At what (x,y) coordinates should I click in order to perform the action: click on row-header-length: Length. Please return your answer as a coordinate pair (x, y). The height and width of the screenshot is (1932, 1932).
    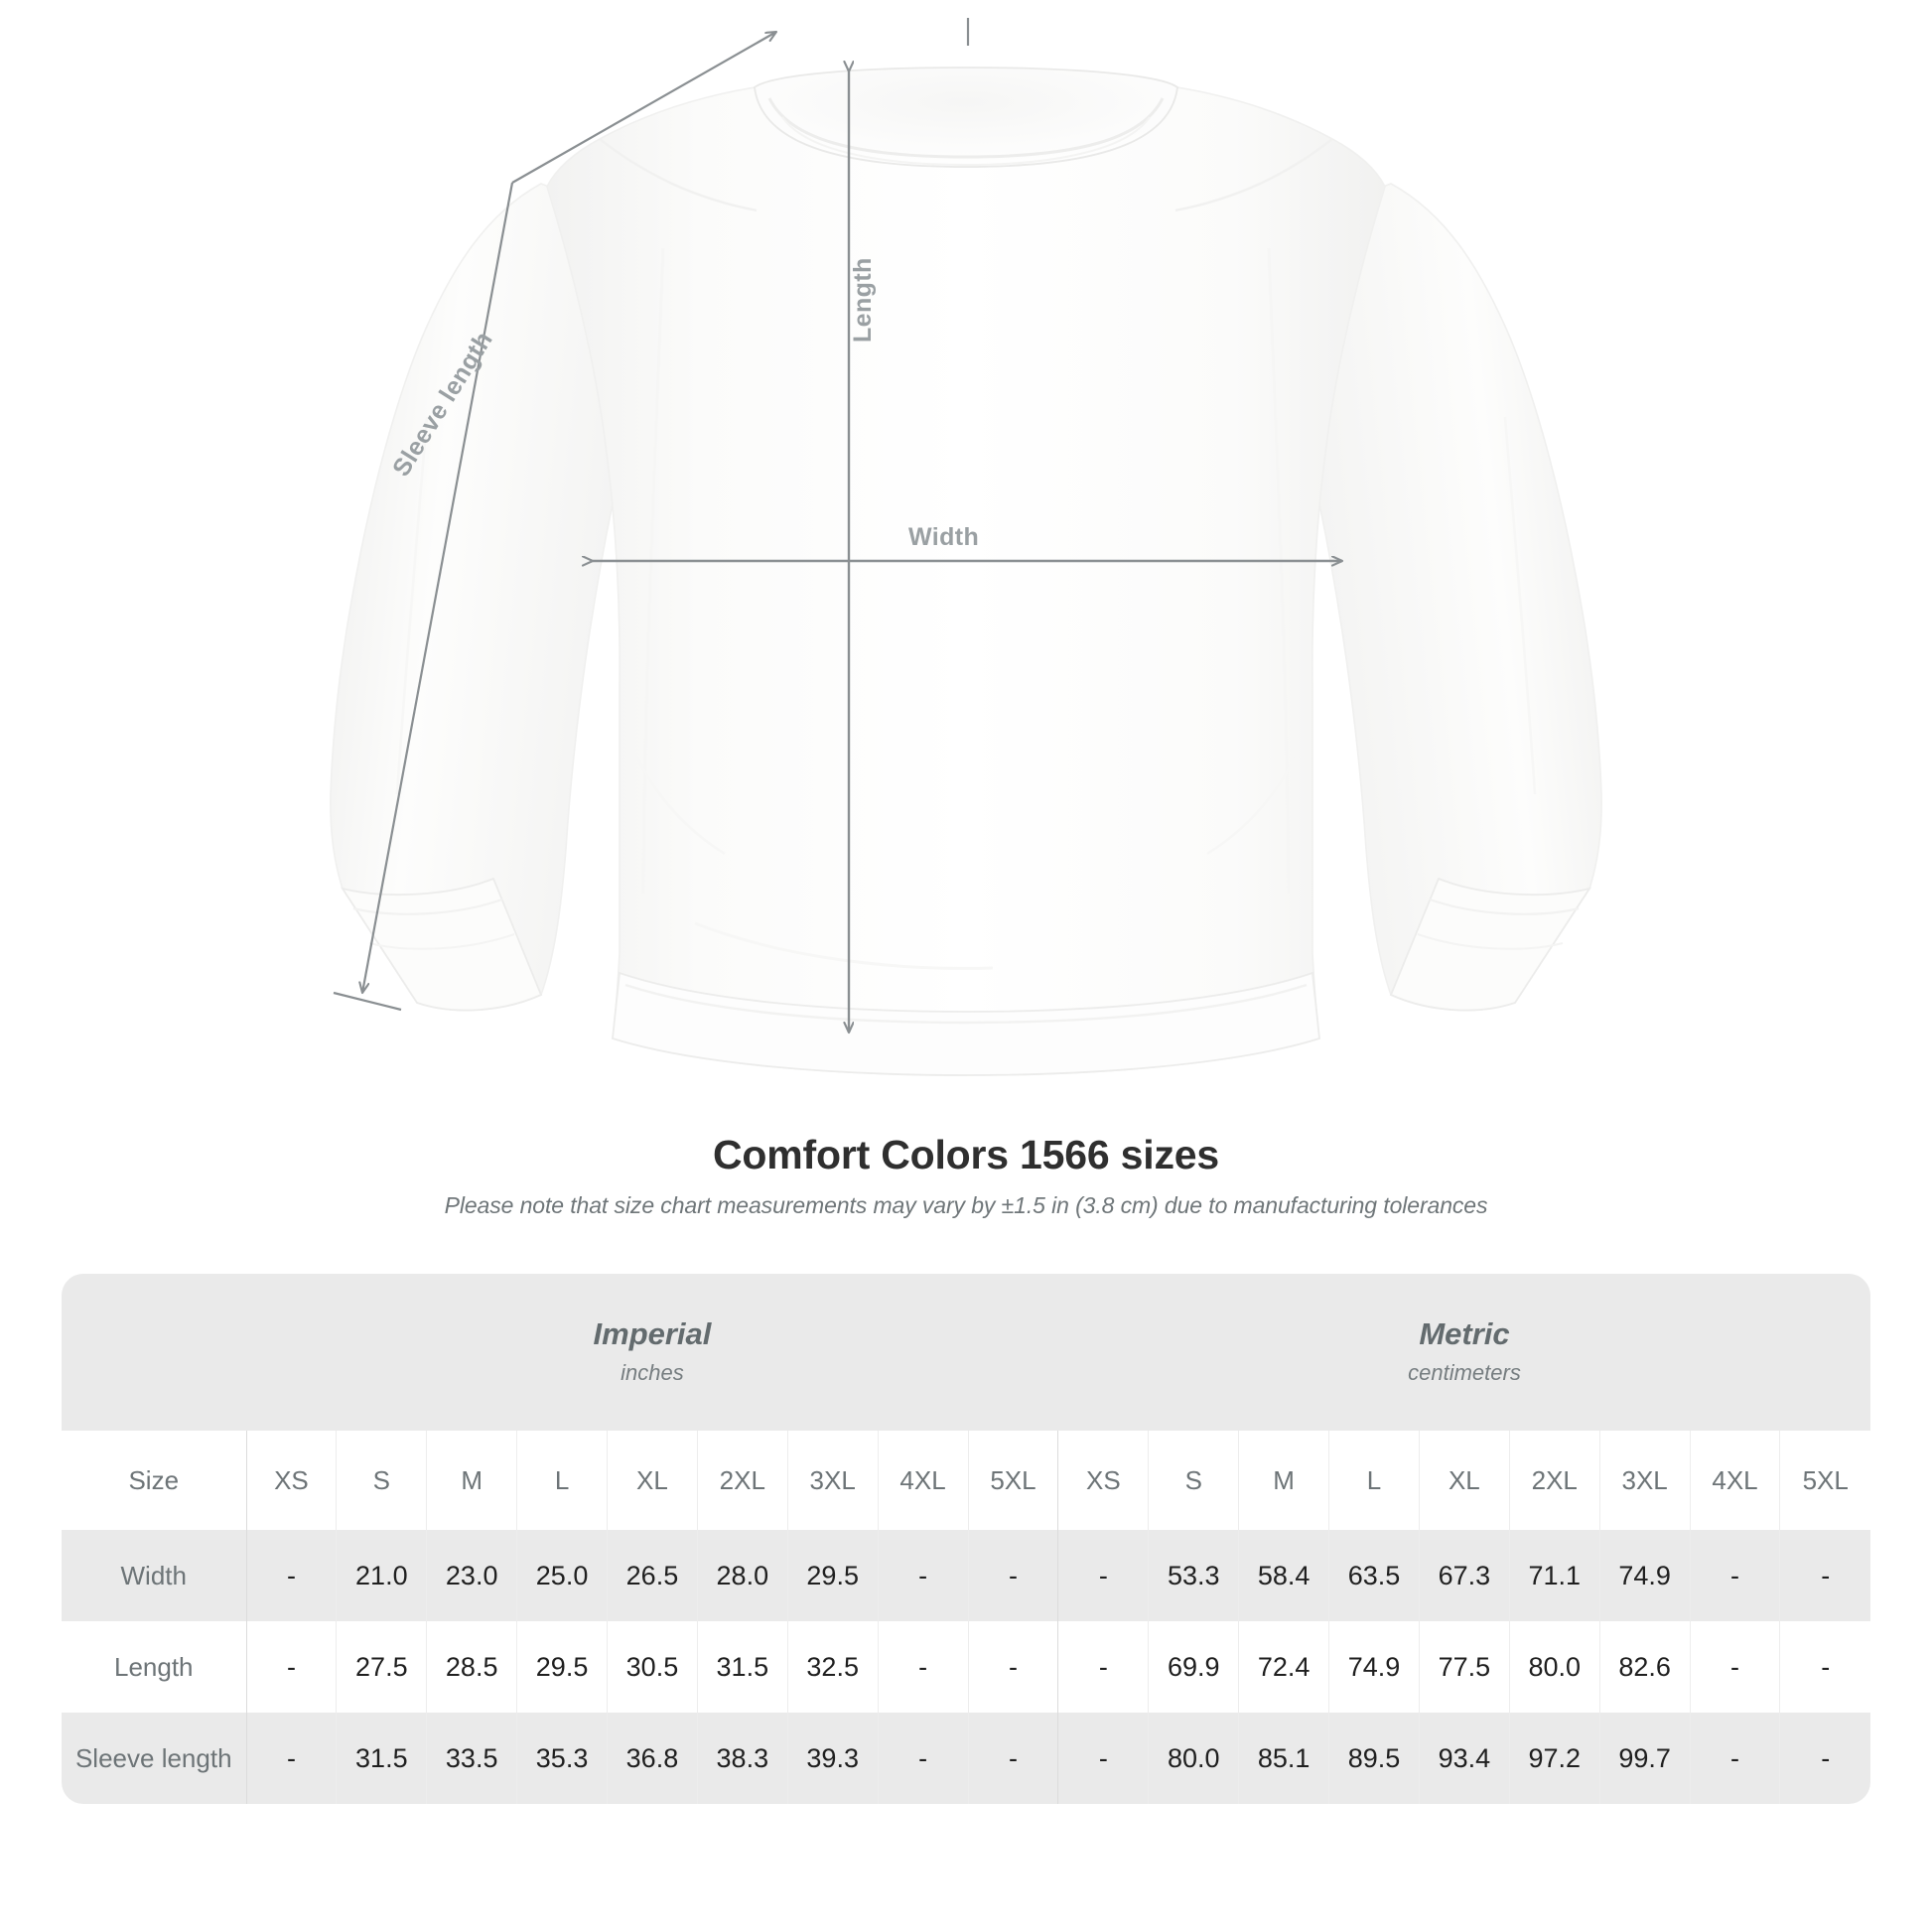
    Looking at the image, I should click on (154, 1667).